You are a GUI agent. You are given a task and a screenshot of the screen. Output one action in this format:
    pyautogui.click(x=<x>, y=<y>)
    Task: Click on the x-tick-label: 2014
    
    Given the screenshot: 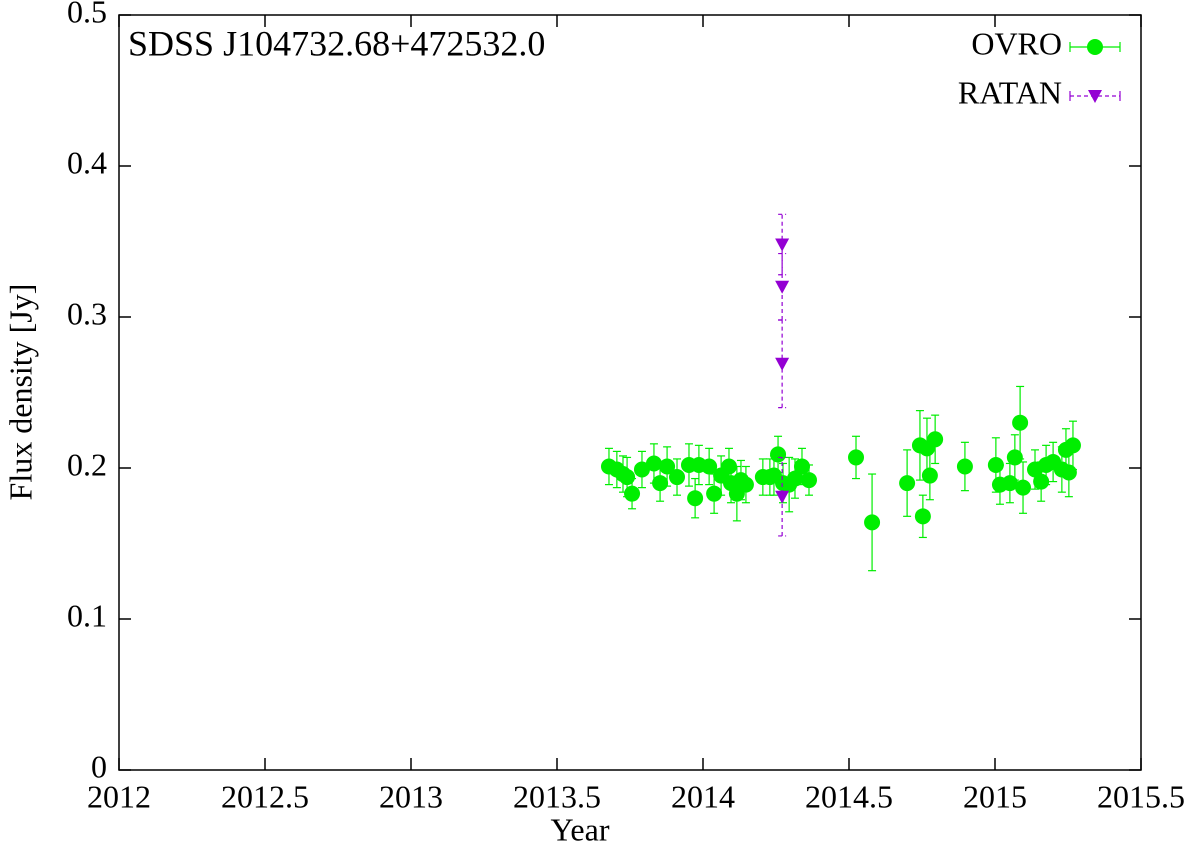 What is the action you would take?
    pyautogui.click(x=703, y=796)
    